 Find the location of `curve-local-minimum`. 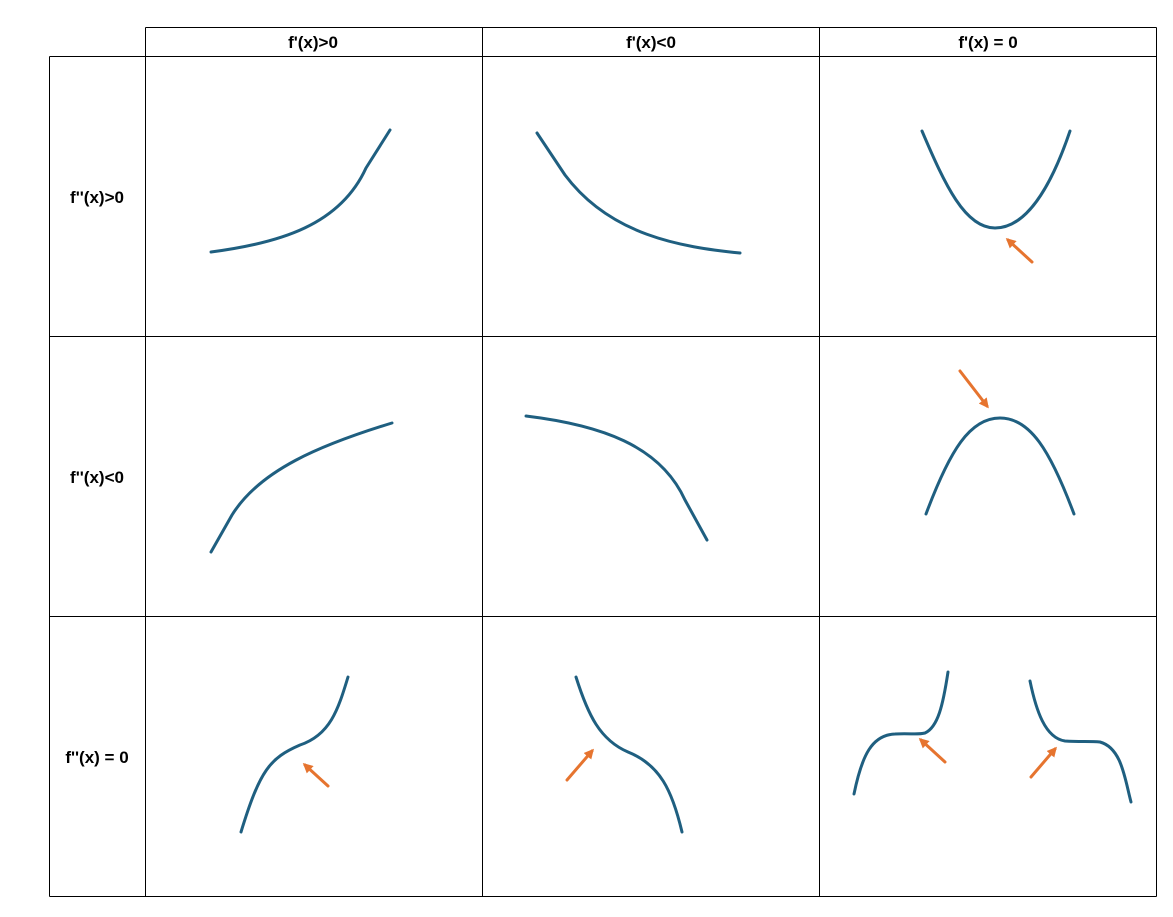

curve-local-minimum is located at coordinates (996, 179).